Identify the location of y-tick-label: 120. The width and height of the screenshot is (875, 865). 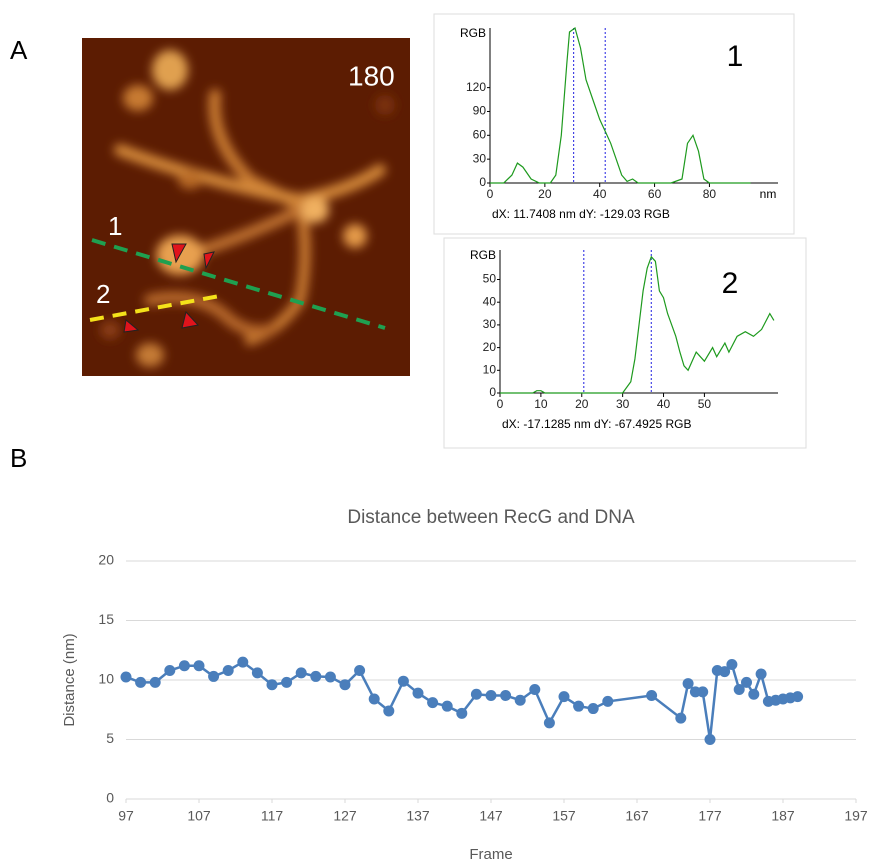
(476, 87).